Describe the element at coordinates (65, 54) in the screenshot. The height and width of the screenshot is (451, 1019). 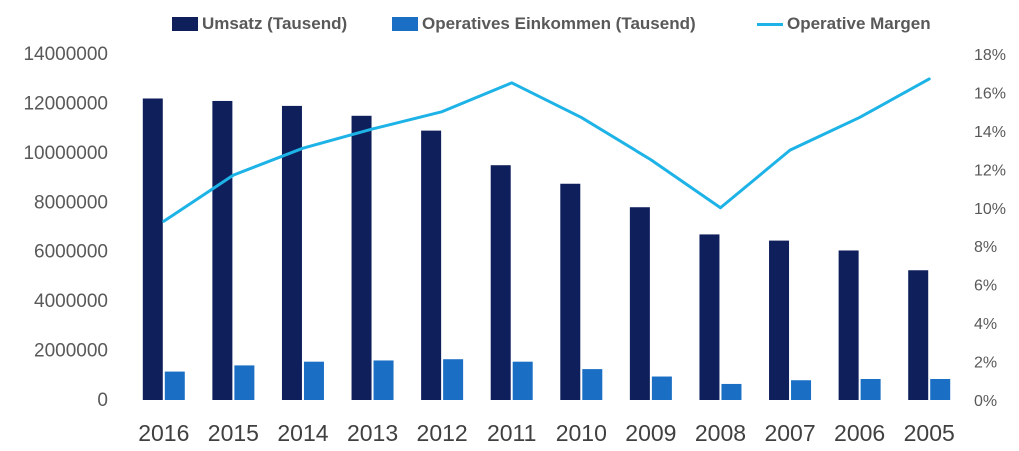
I see `y-left-tick-label: 14000000` at that location.